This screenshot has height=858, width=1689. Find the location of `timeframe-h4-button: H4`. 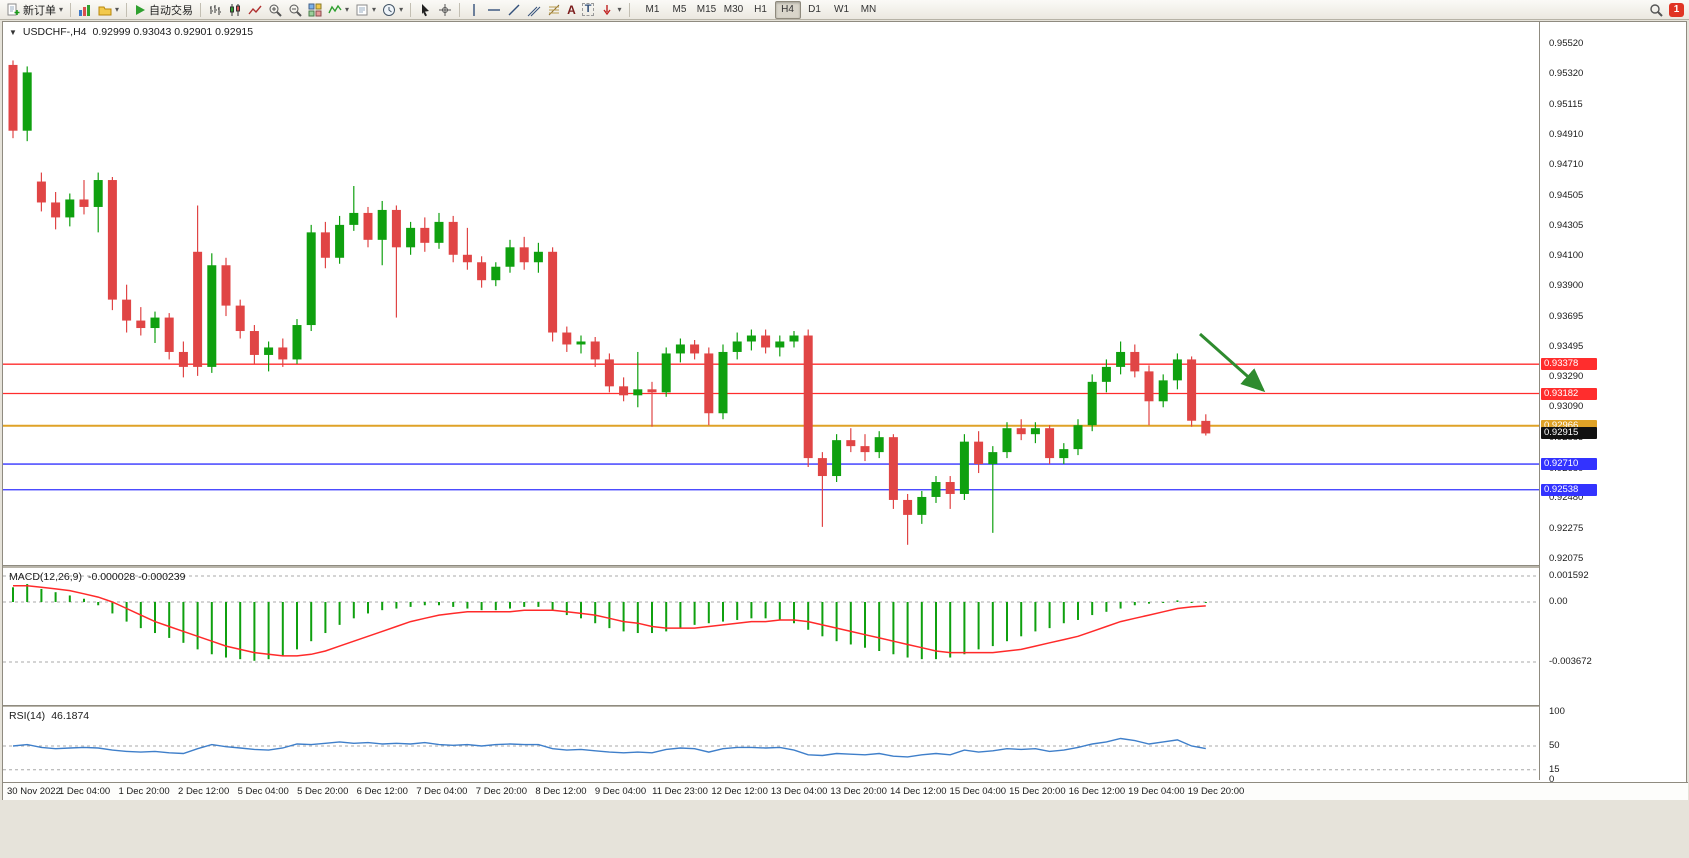

timeframe-h4-button: H4 is located at coordinates (787, 9).